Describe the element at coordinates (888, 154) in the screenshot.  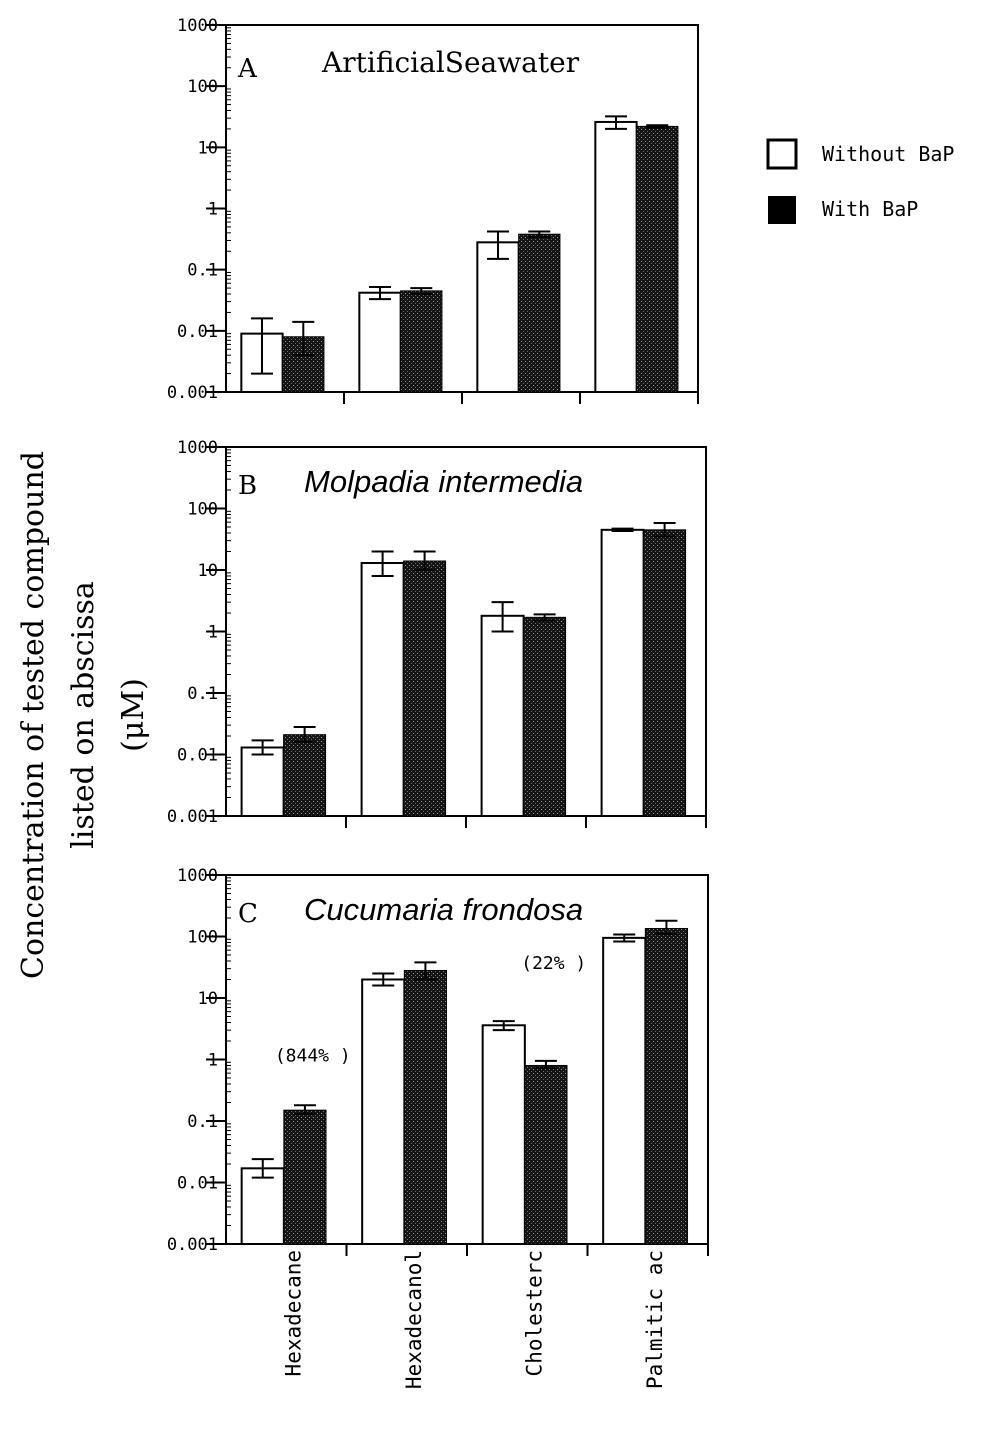
I see `legend-label-without-bap: Without BaP` at that location.